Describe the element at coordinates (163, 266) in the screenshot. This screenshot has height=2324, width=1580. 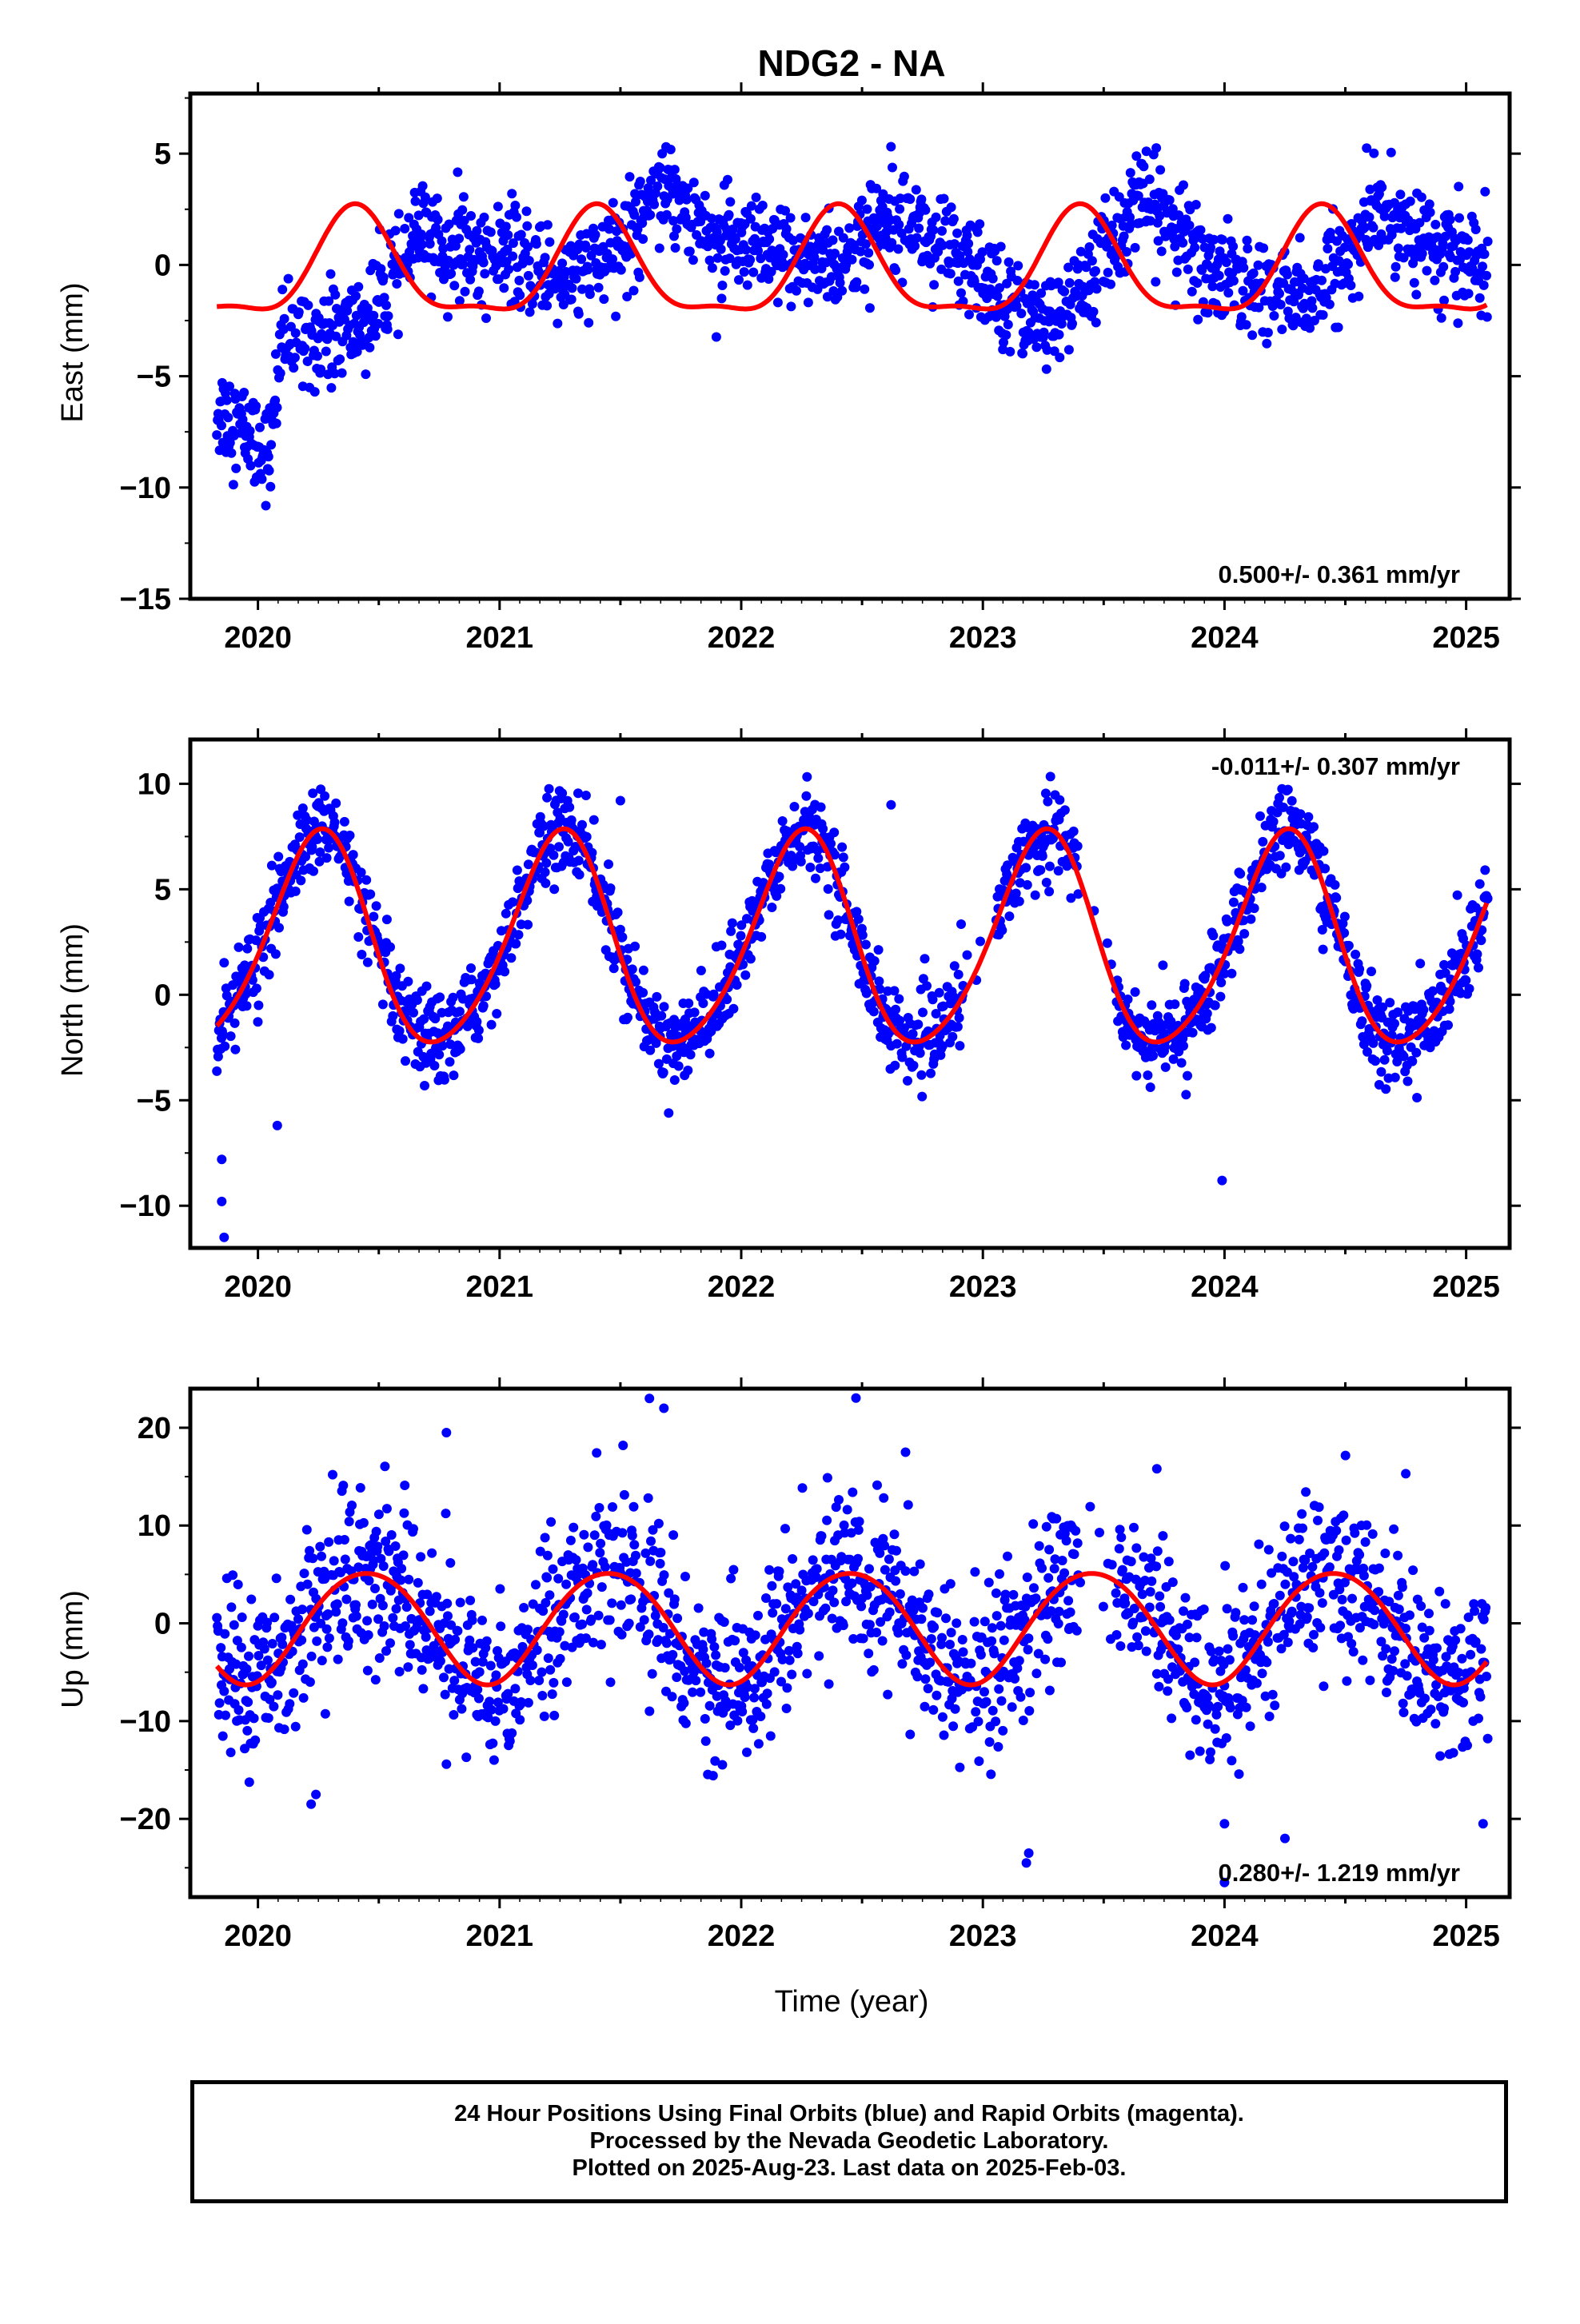
I see `y-tick-label: 0` at that location.